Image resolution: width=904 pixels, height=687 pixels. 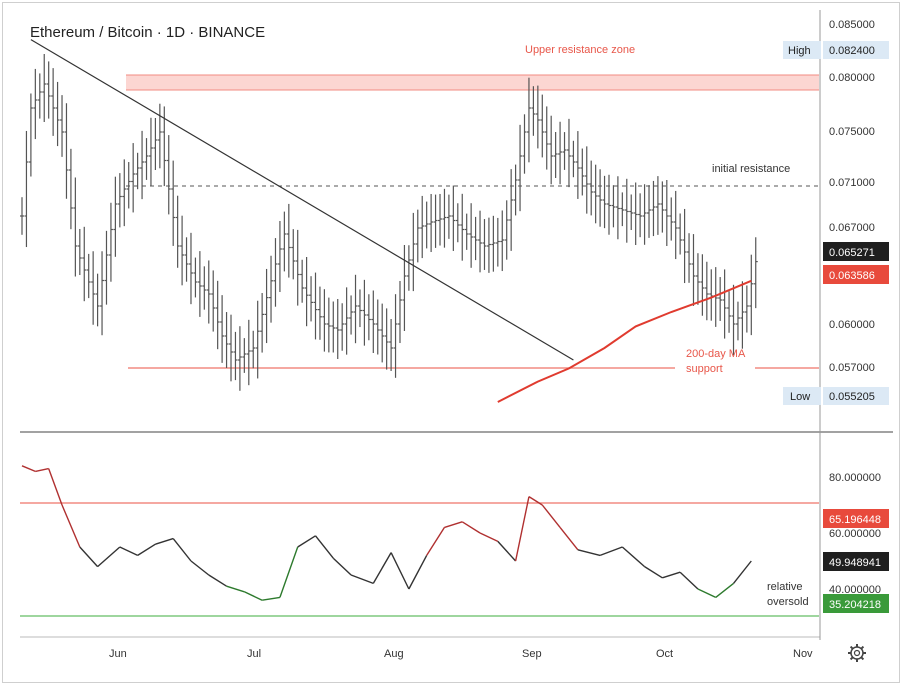 I want to click on ma-badge-bg, so click(x=856, y=274).